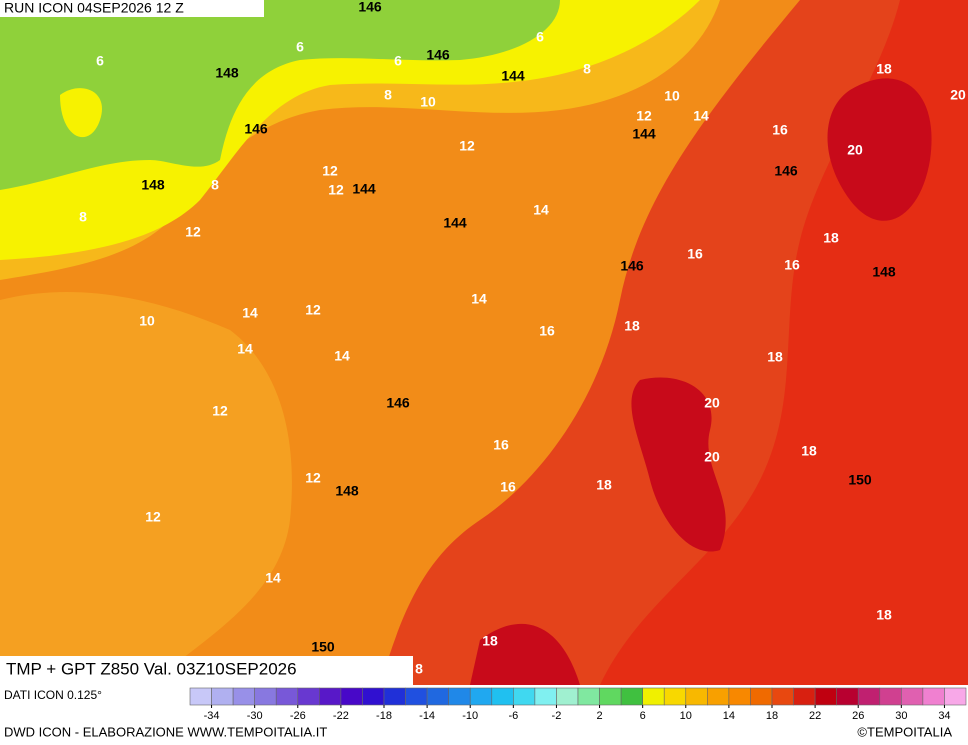  I want to click on copyright: ©TEMPOITALIA, so click(904, 731).